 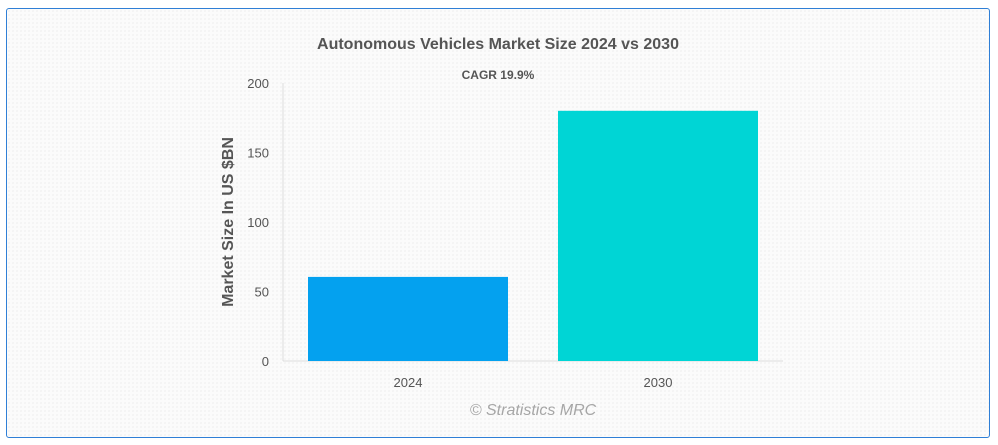 What do you see at coordinates (498, 75) in the screenshot?
I see `chart-subtitle: CAGR 19.9%` at bounding box center [498, 75].